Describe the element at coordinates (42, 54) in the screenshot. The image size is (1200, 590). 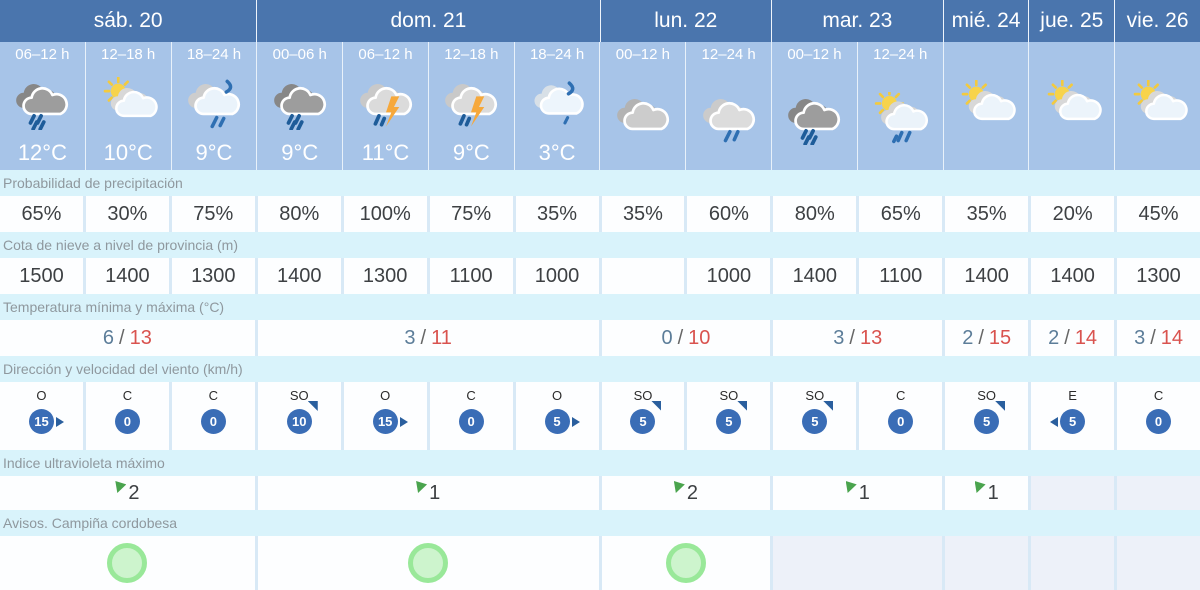
I see `time-range-label: 06–12 h` at that location.